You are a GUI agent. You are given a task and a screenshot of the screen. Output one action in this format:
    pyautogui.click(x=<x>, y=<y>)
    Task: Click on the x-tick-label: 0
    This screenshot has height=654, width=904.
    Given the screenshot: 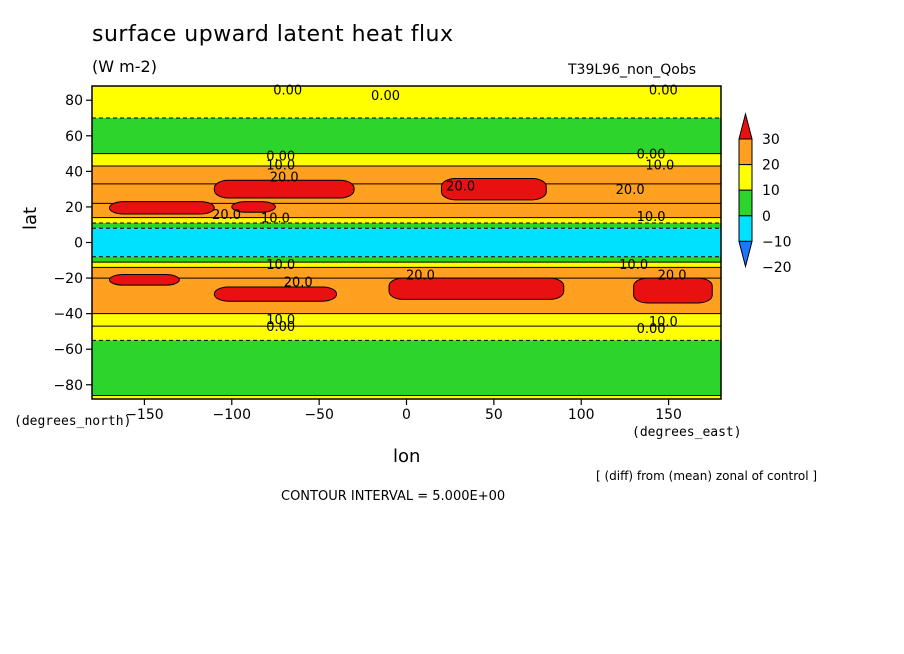 What is the action you would take?
    pyautogui.click(x=406, y=415)
    